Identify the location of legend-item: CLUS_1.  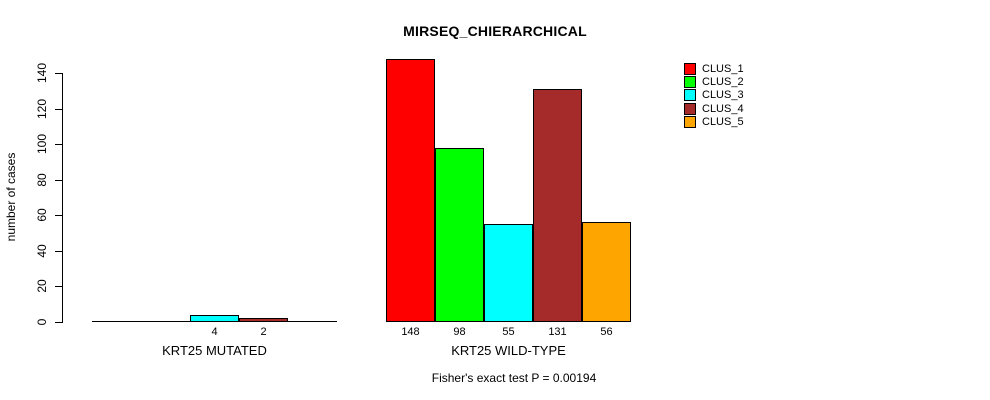
(714, 69).